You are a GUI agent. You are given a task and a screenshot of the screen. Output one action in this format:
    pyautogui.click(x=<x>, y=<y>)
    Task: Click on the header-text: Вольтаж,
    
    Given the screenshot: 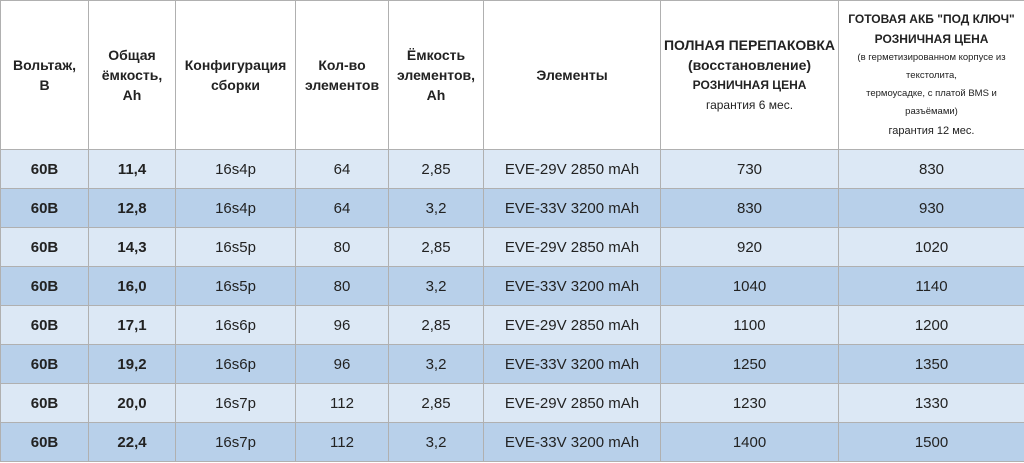 What is the action you would take?
    pyautogui.click(x=44, y=65)
    